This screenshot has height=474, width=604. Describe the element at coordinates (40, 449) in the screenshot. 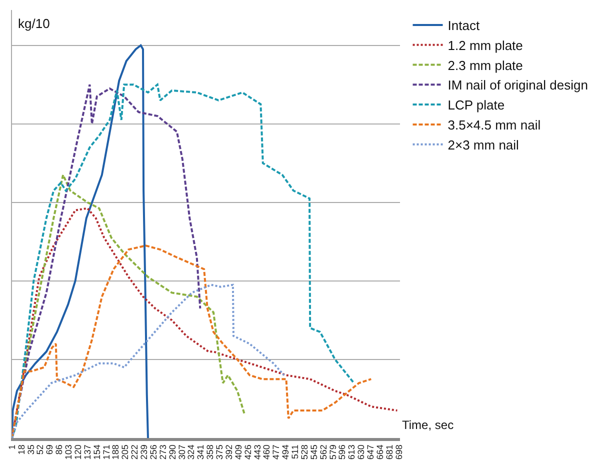

I see `x-tick-label: 52` at that location.